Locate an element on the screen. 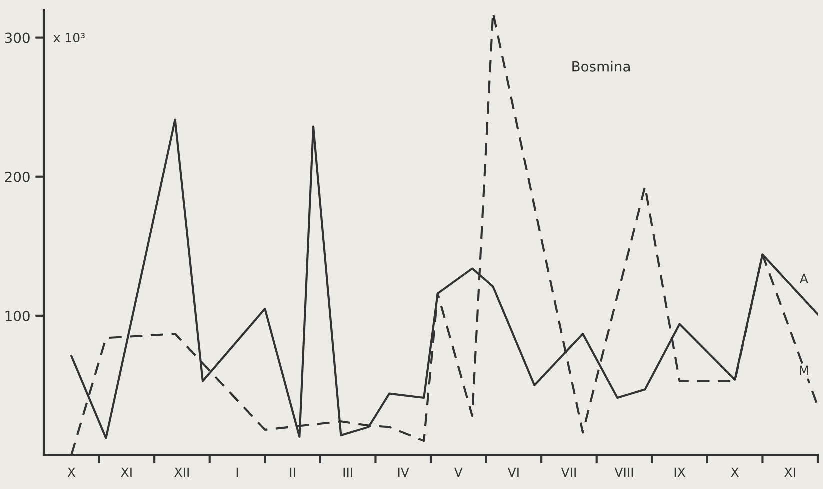 Image resolution: width=823 pixels, height=489 pixels. x-tick-label: IV is located at coordinates (404, 472).